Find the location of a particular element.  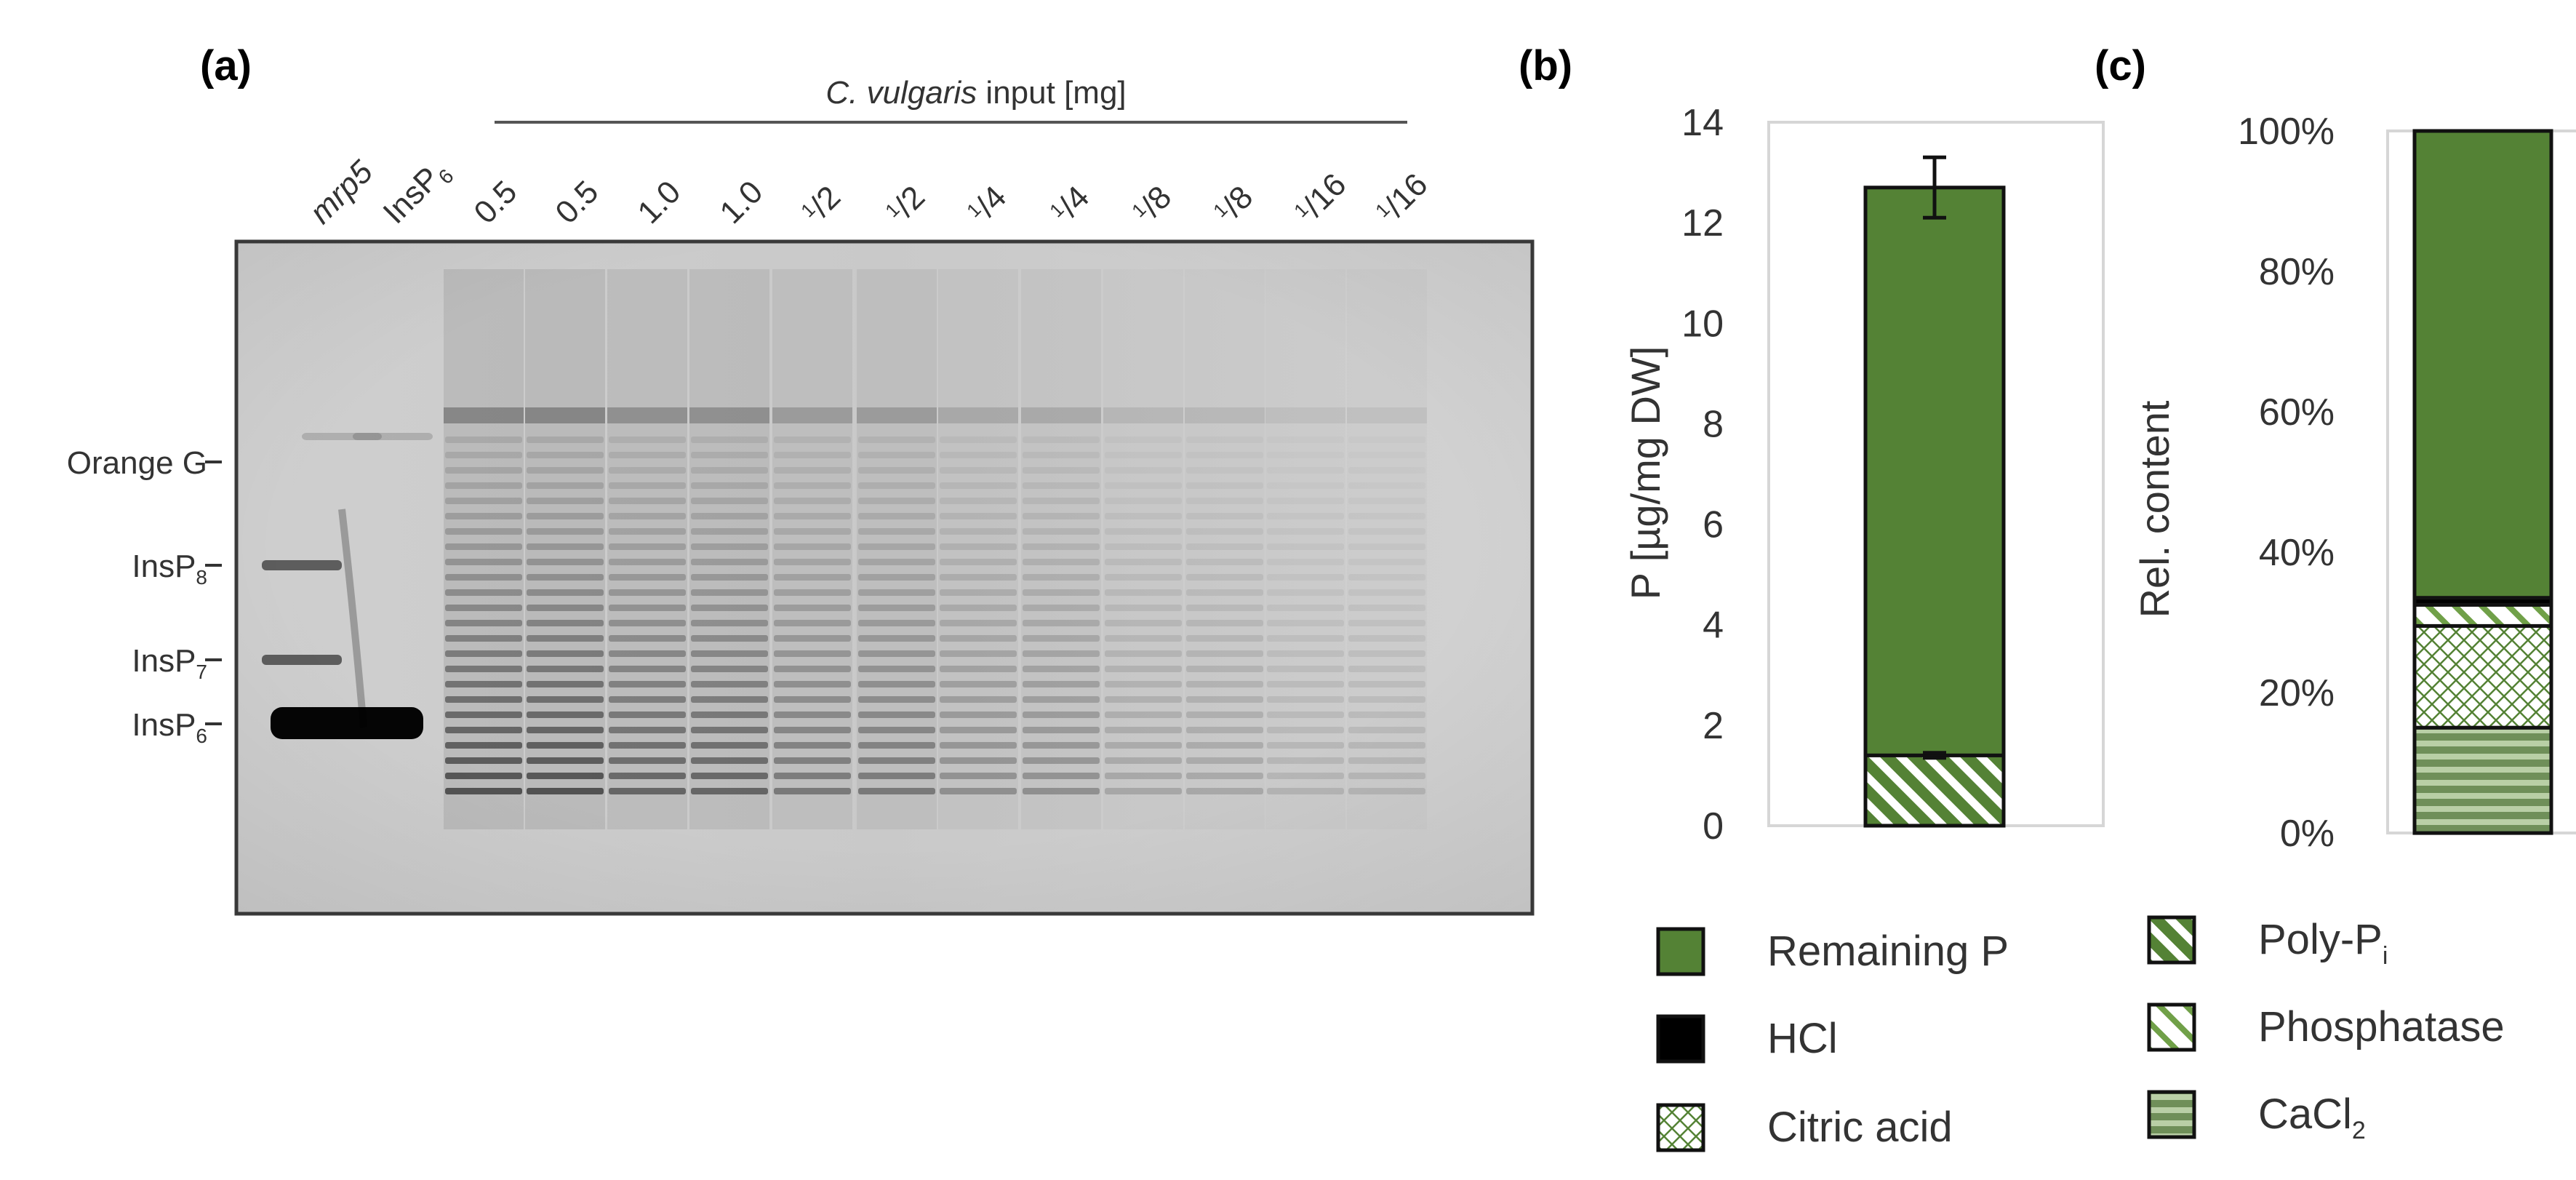

chart-b-ytick: 0 is located at coordinates (1713, 826).